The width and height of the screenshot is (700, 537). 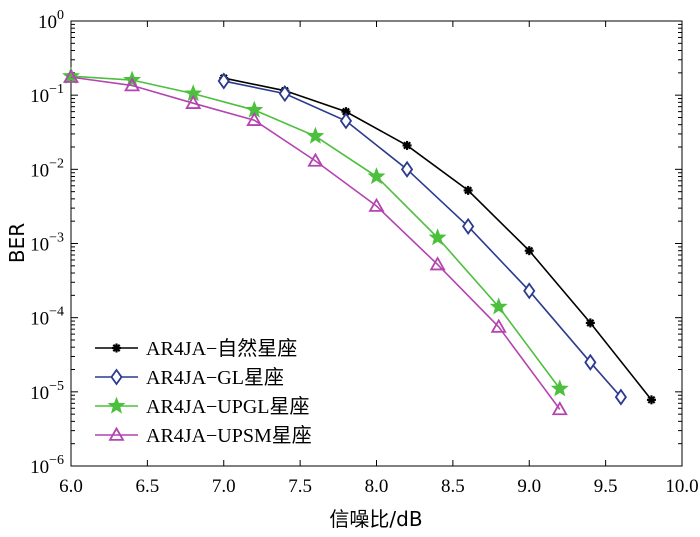 What do you see at coordinates (56, 386) in the screenshot?
I see `y-tick-exponent: −5` at bounding box center [56, 386].